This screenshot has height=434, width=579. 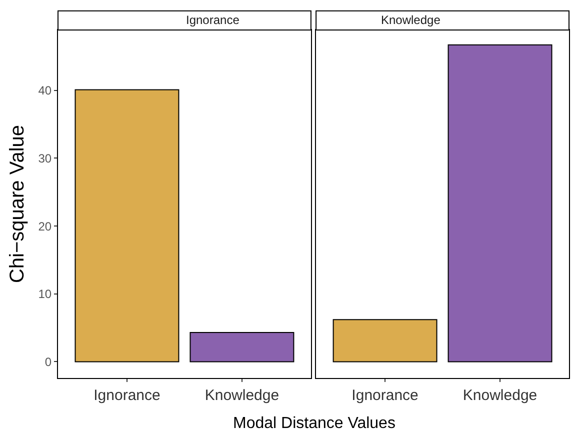 I want to click on chart-title: Knowledge, so click(x=411, y=20).